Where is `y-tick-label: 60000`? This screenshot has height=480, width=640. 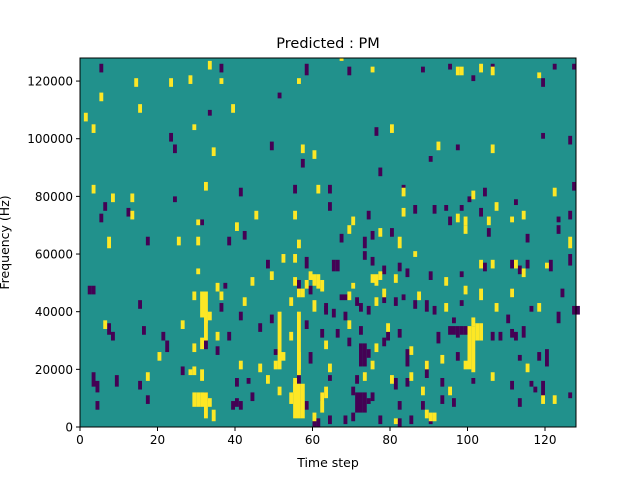
y-tick-label: 60000 is located at coordinates (54, 255).